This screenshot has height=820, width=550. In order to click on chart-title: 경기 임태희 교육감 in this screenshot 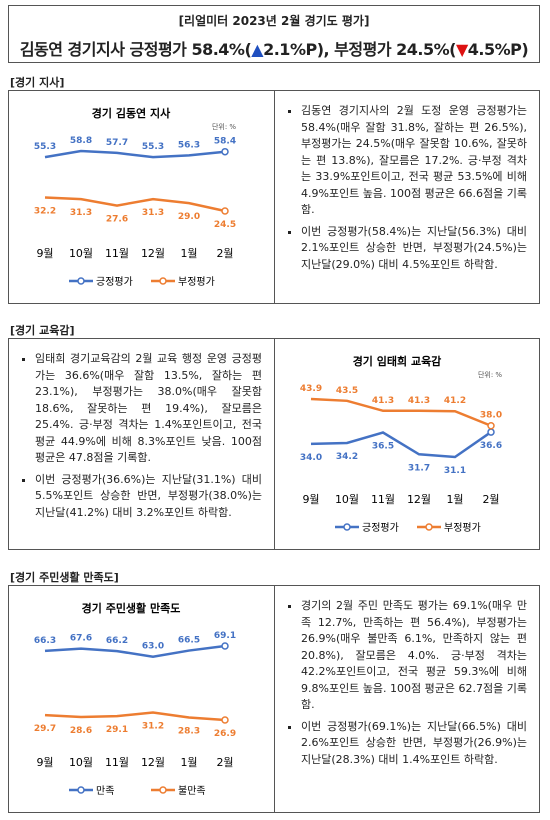, I will do `click(397, 361)`.